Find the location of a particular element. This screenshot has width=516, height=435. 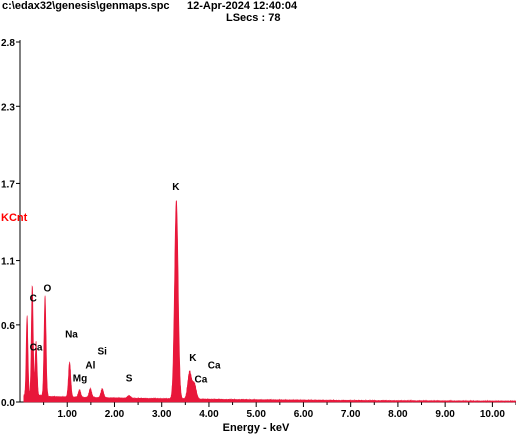

peak-label: O is located at coordinates (48, 288).